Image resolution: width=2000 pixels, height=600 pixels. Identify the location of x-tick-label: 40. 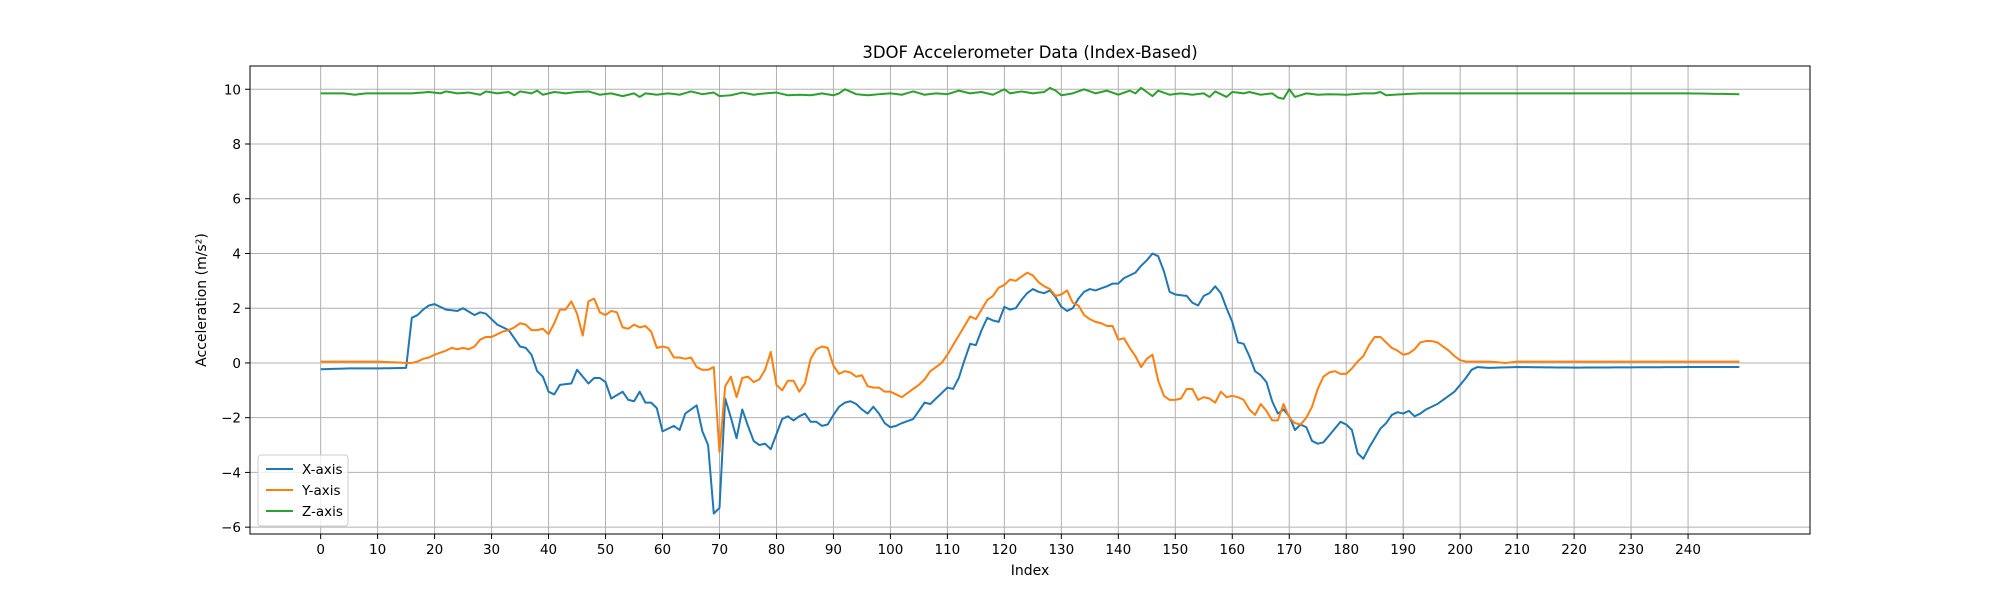
(548, 550).